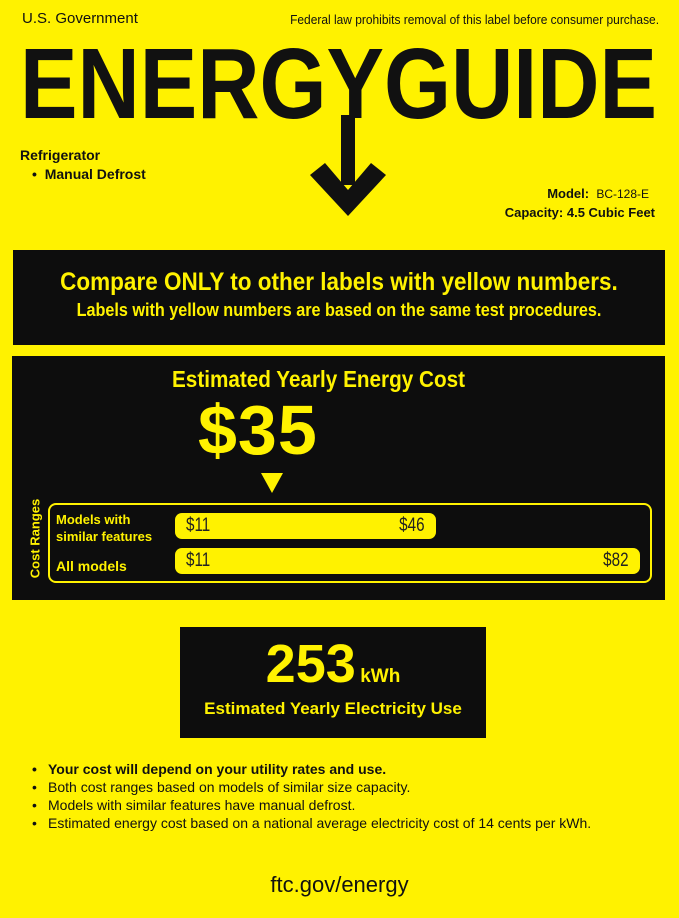 This screenshot has height=918, width=679. Describe the element at coordinates (339, 884) in the screenshot. I see `ftc-link: ftc.gov/energy` at that location.